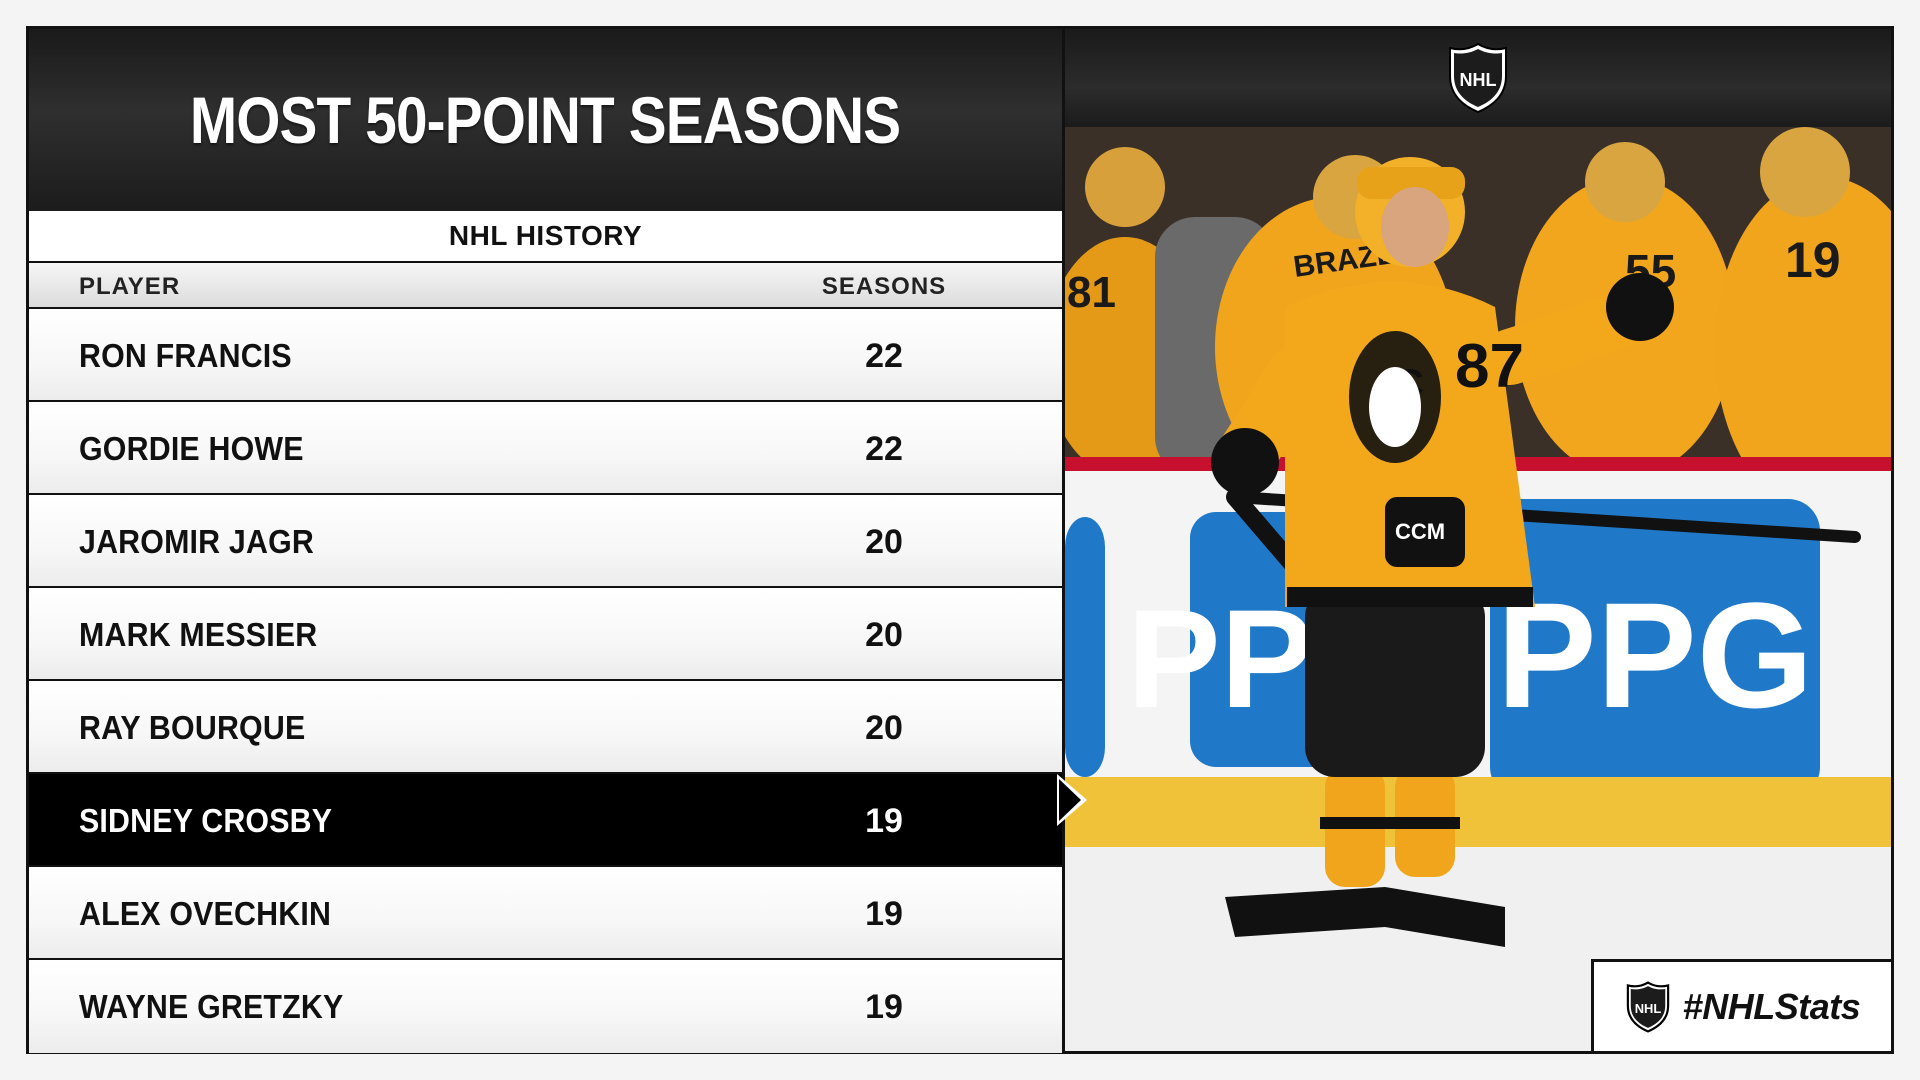 This screenshot has width=1920, height=1080. Describe the element at coordinates (191, 448) in the screenshot. I see `player-name: GORDIE HOWE` at that location.